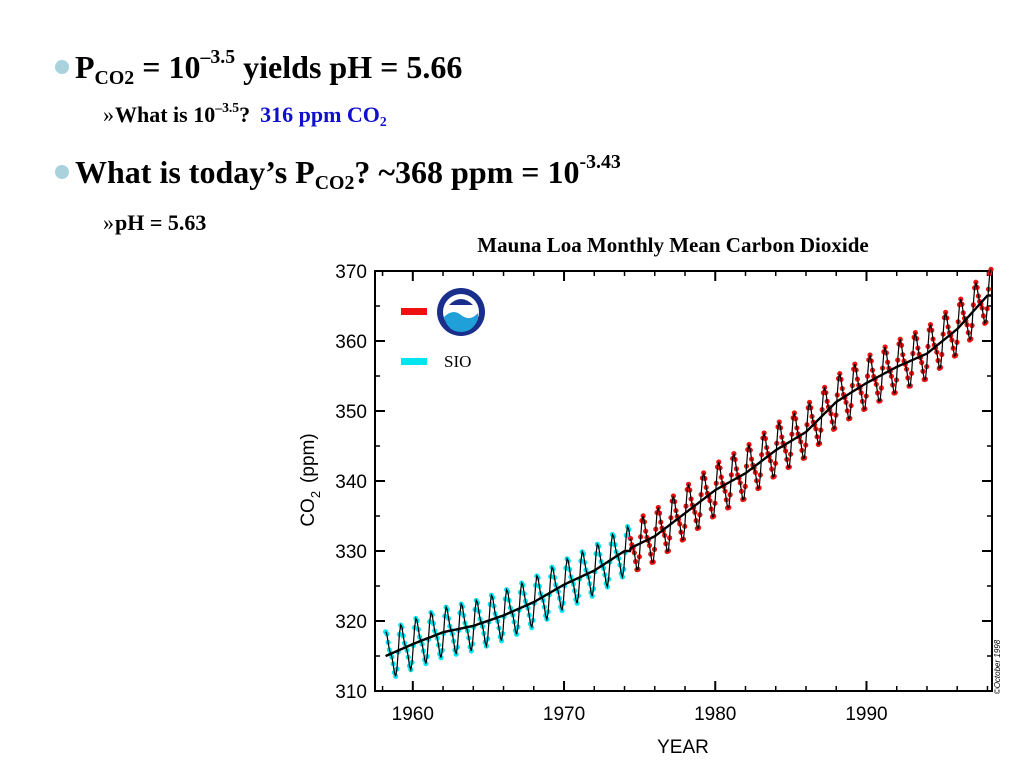  I want to click on subbullet-what-is: »What is 10–3.5? 316 ppm CO2, so click(245, 115).